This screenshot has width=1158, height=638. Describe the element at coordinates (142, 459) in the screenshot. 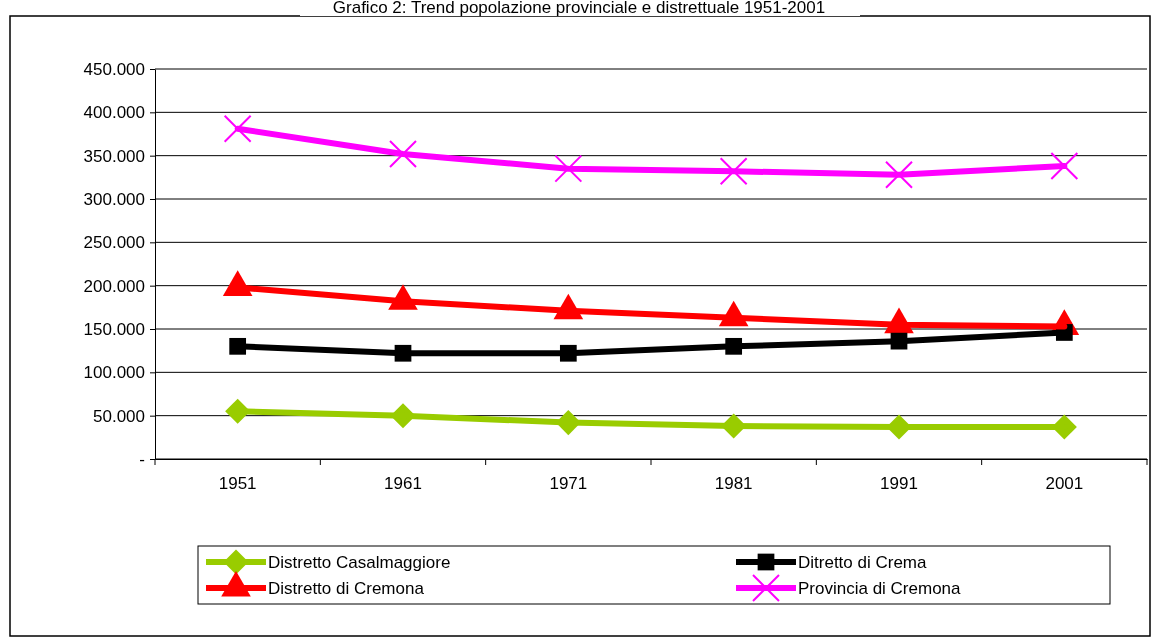

I see `y-tick-label: -` at that location.